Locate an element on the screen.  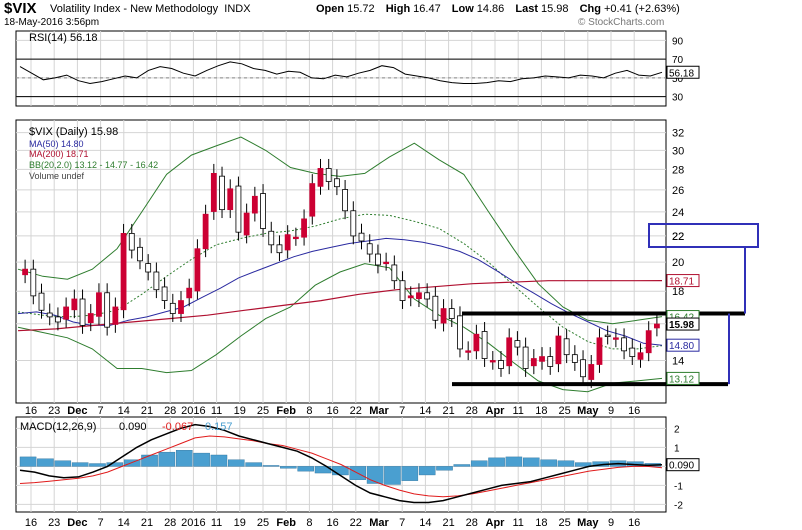
x-tick-label: 21 is located at coordinates (147, 411).